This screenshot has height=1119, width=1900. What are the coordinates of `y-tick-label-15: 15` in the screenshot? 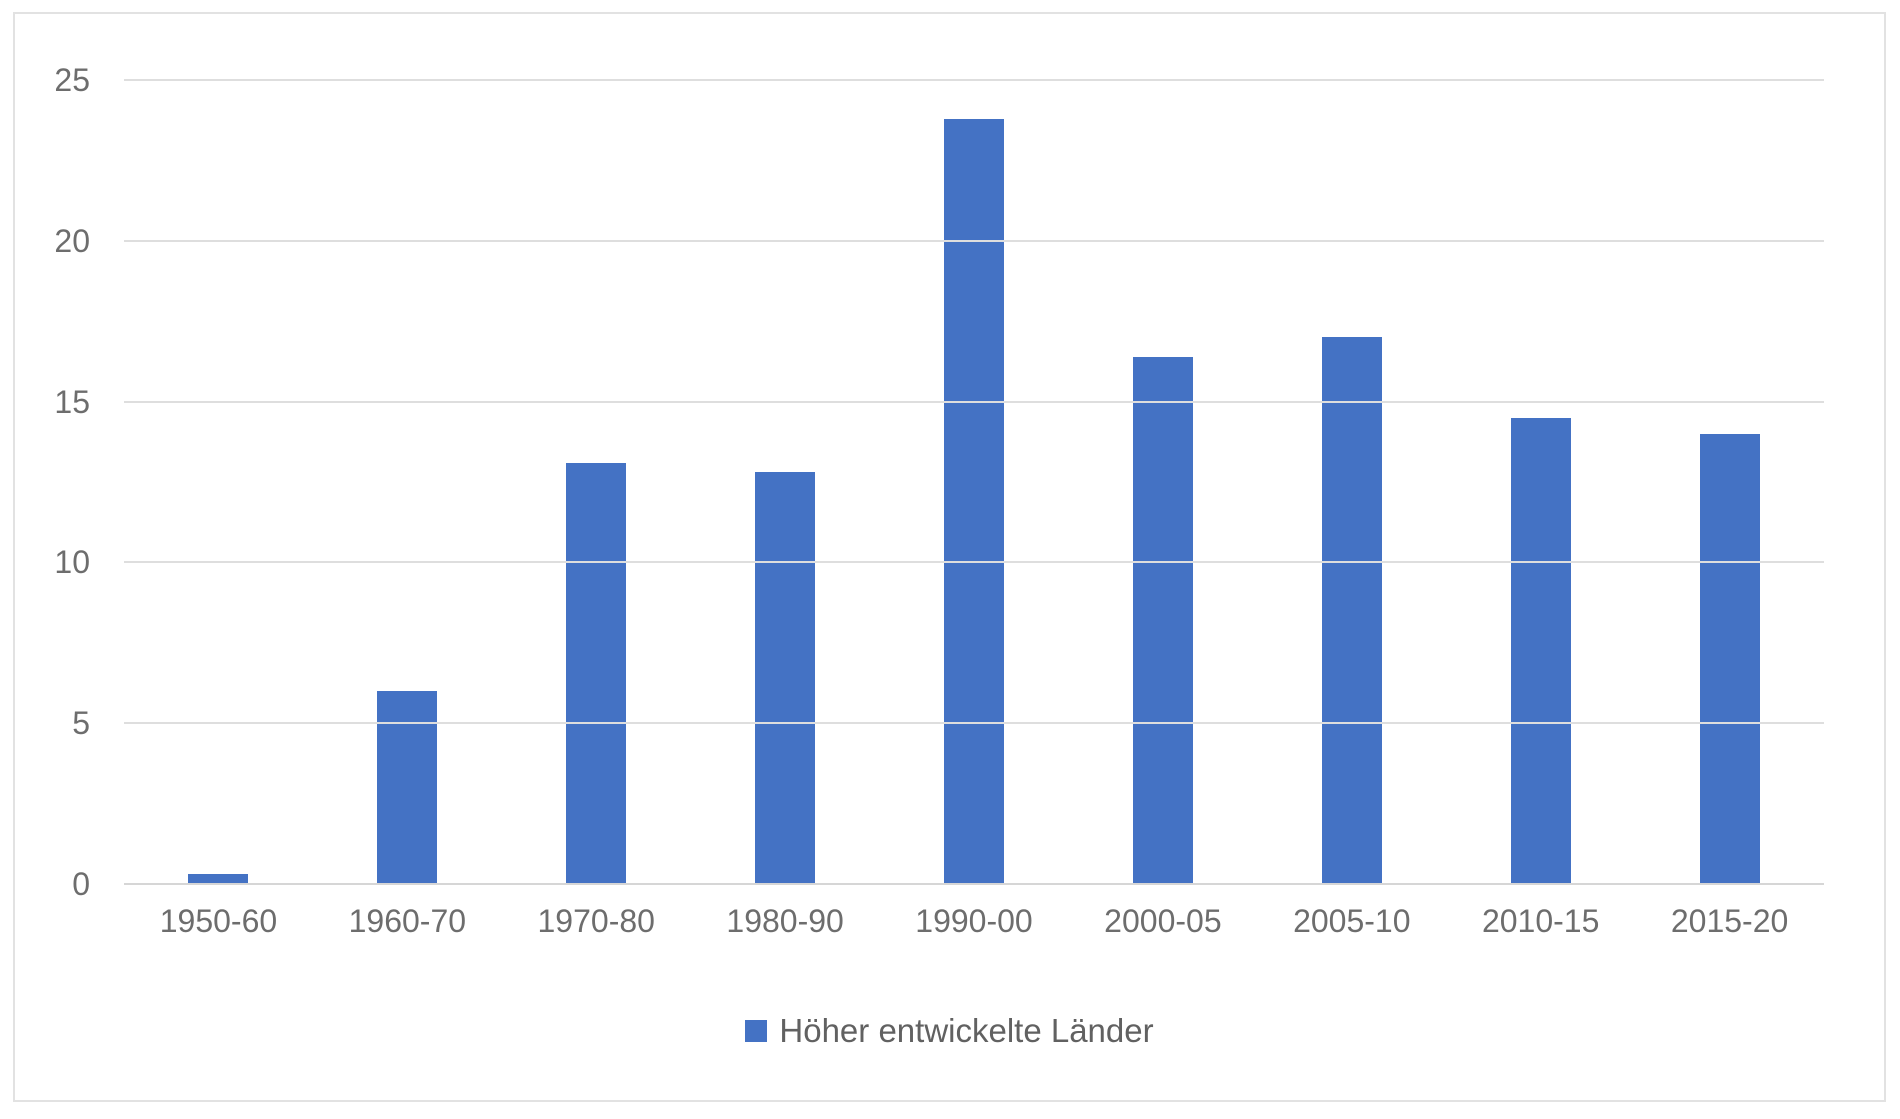 It's located at (72, 401).